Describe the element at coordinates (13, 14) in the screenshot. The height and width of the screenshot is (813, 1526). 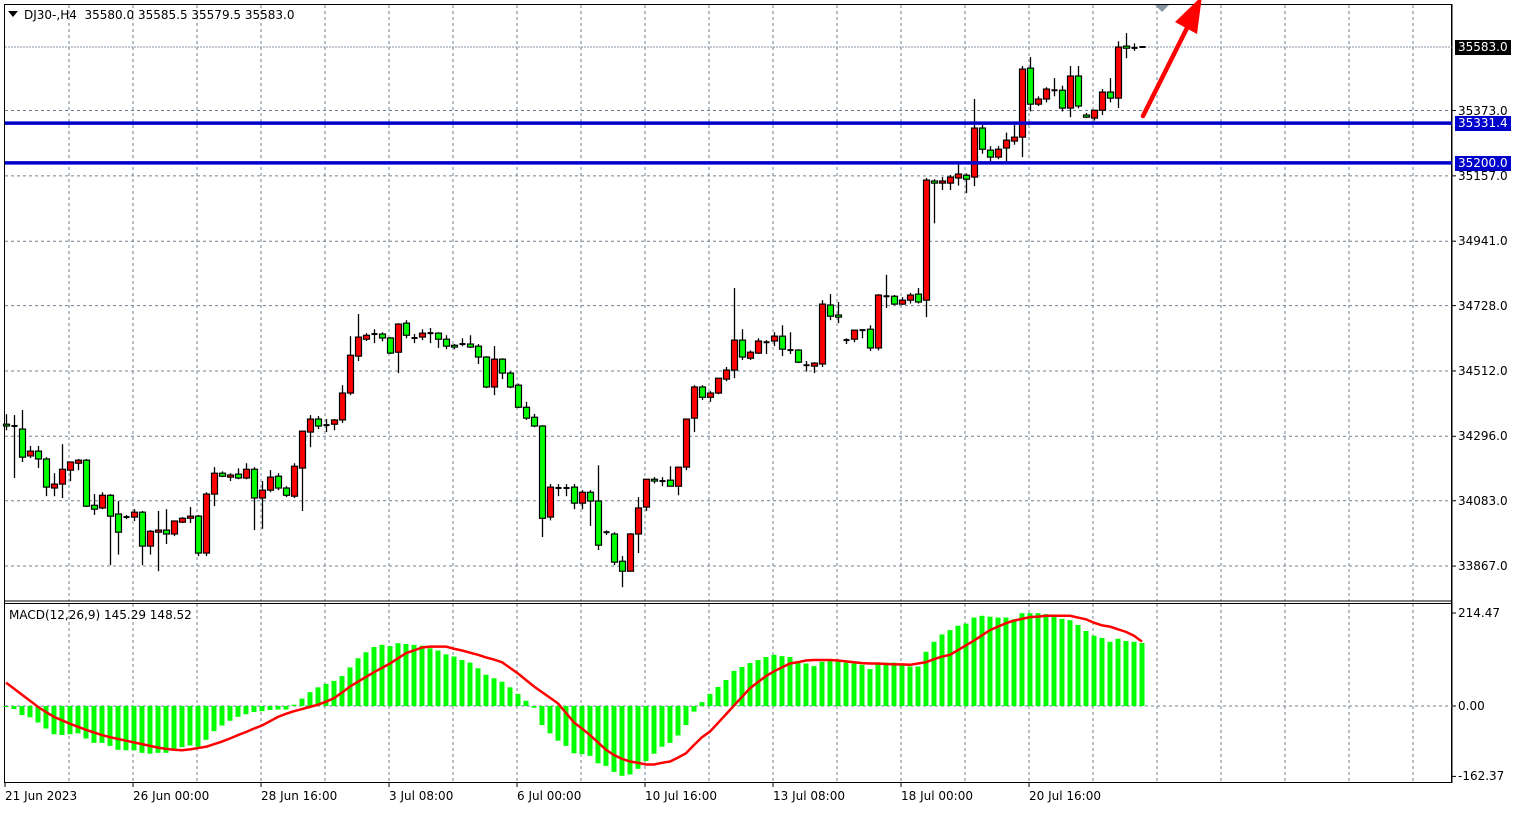
I see `dropdown-triangle-icon` at that location.